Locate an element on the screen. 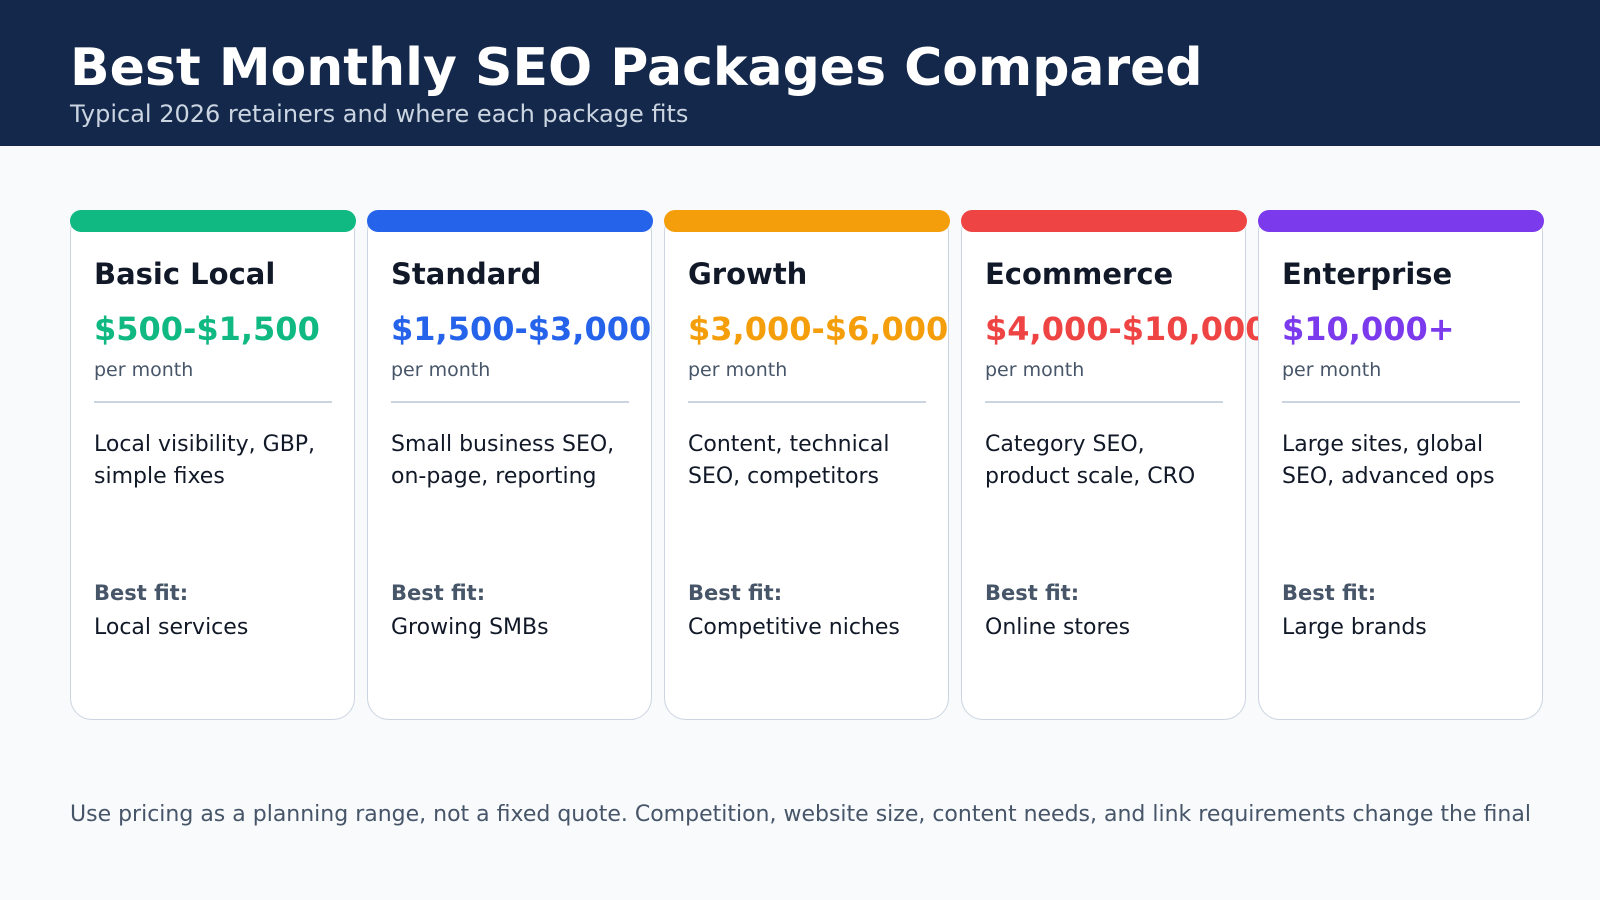 This screenshot has height=900, width=1600. package-price: $10,000+ is located at coordinates (1368, 329).